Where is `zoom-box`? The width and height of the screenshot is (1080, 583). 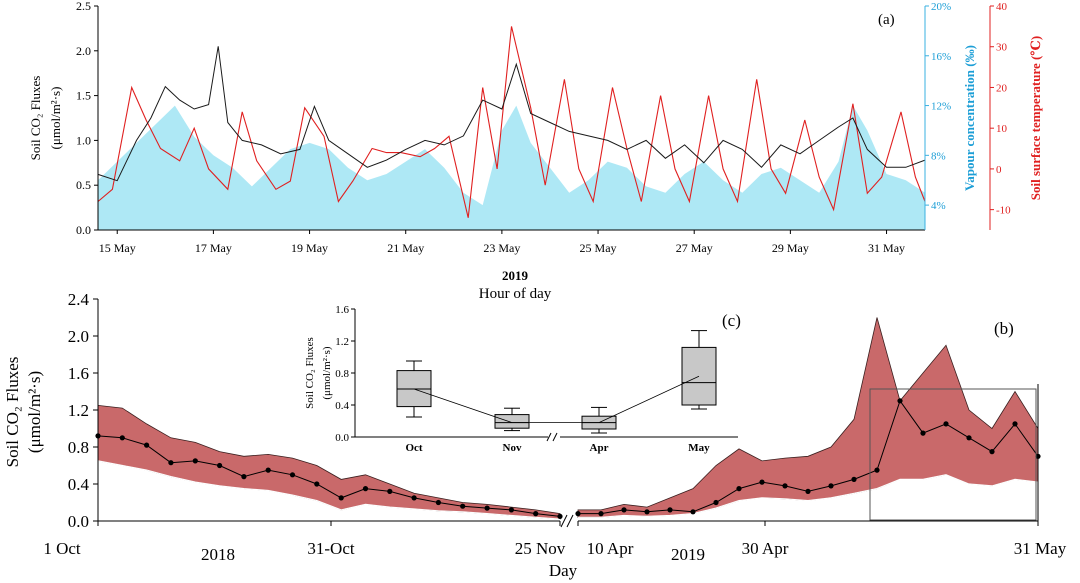 zoom-box is located at coordinates (953, 454).